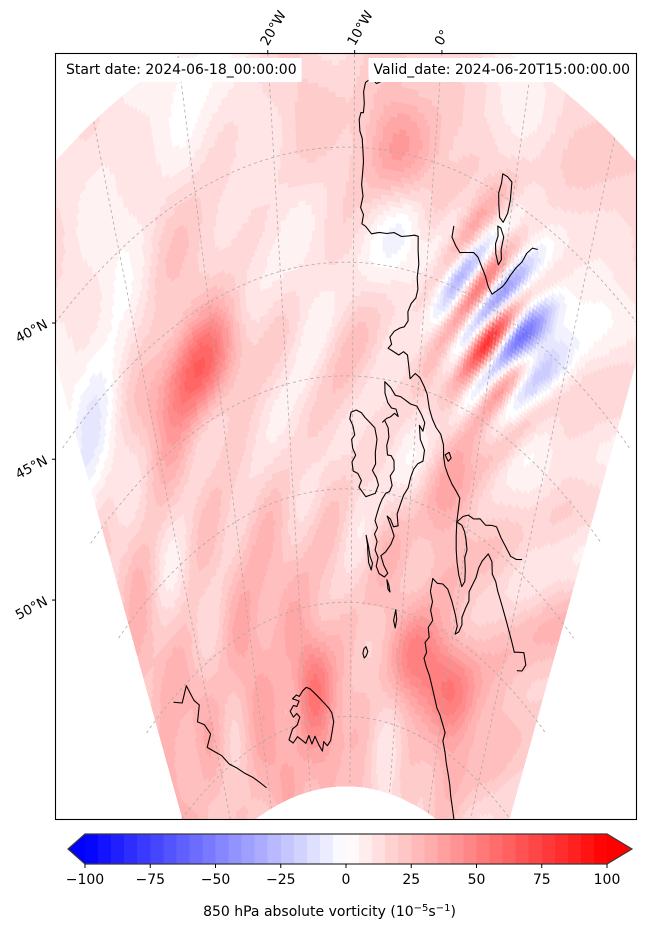  Describe the element at coordinates (505, 198) in the screenshot. I see `coastline-sardinia` at that location.